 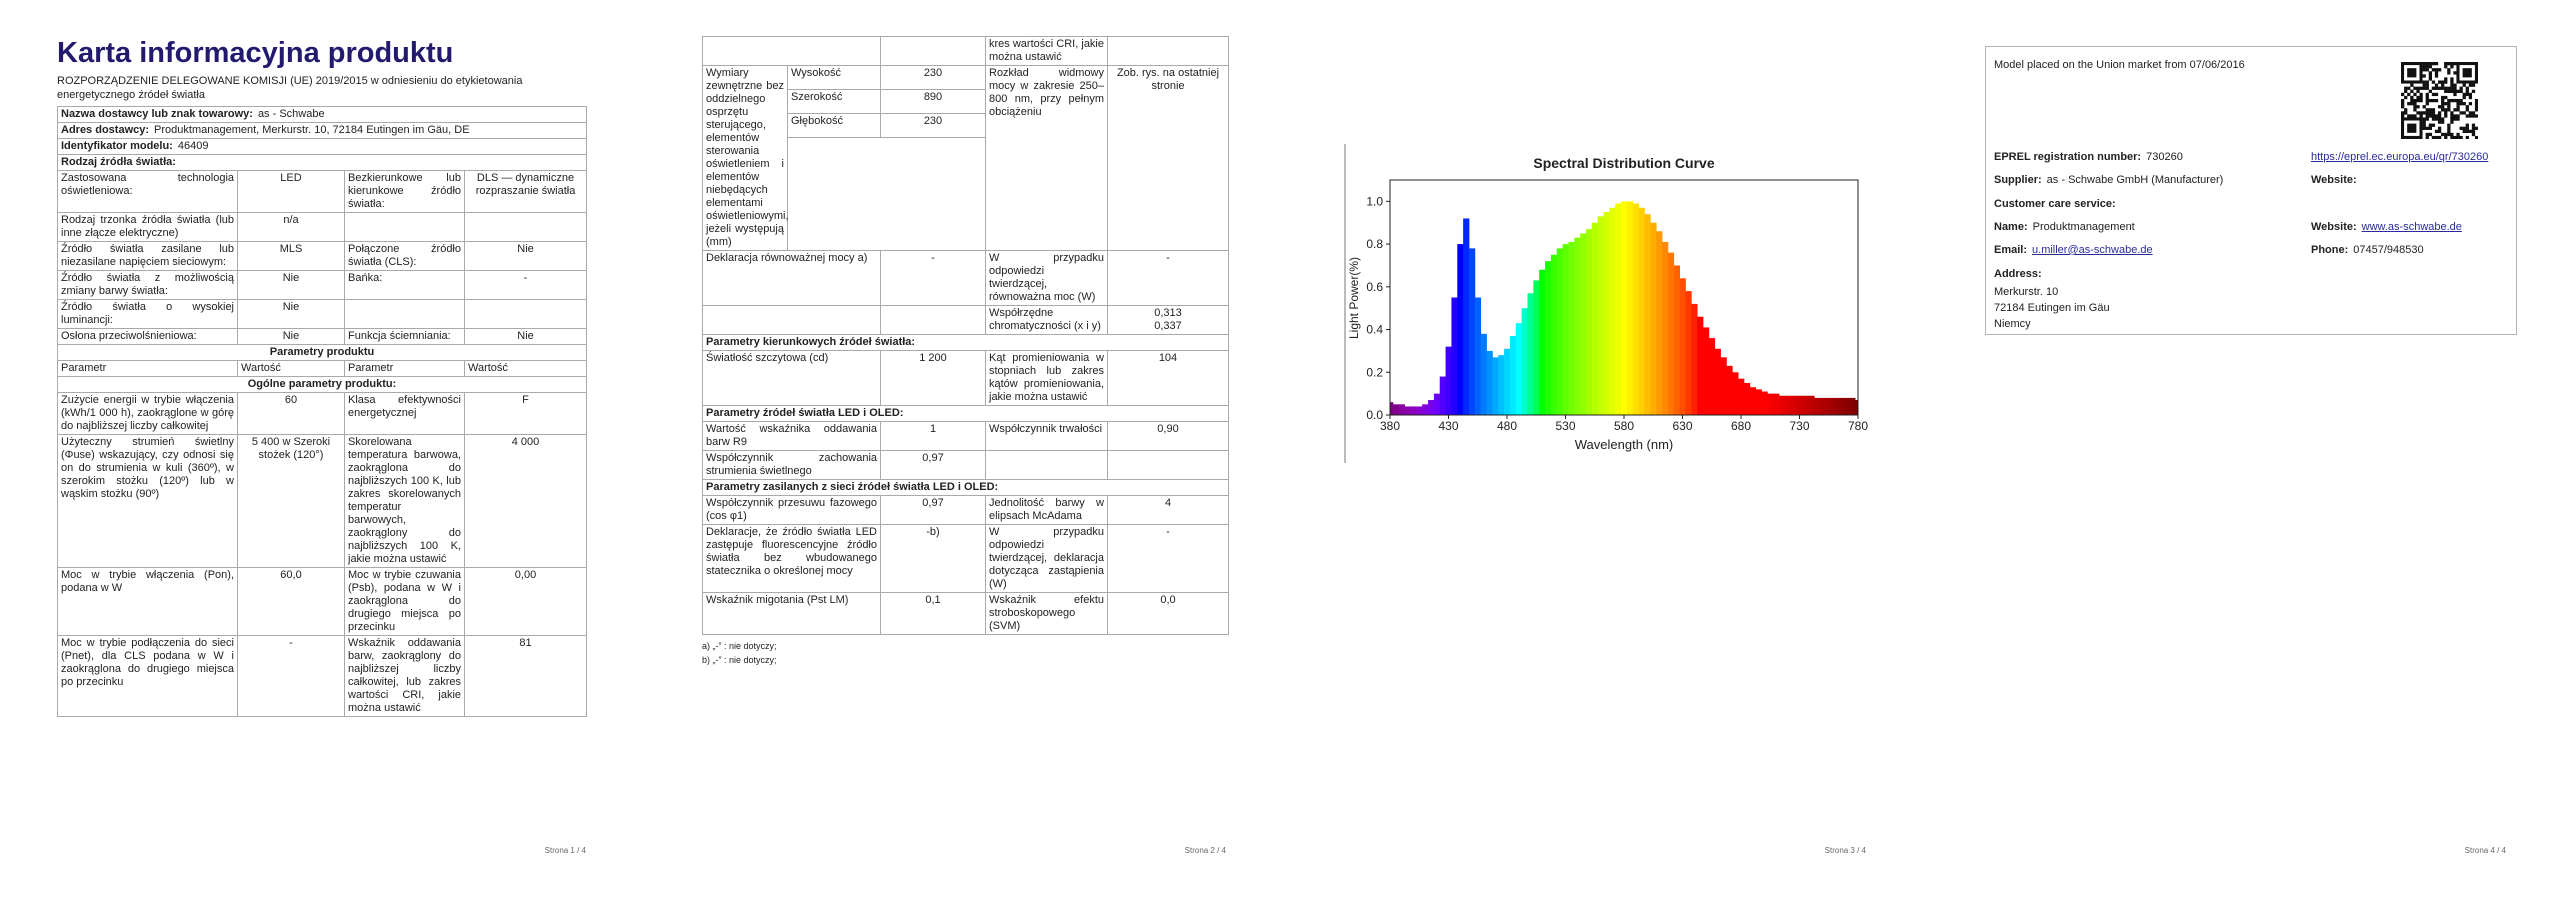 I want to click on table-cell: Parametry źródeł światła LED i OLED:, so click(x=965, y=413).